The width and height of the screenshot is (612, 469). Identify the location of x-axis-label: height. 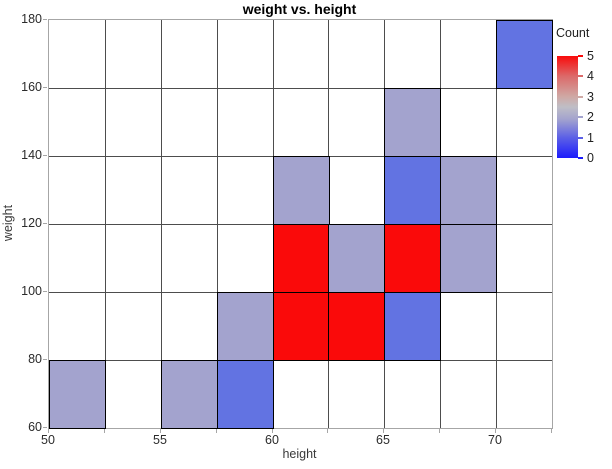
(299, 454).